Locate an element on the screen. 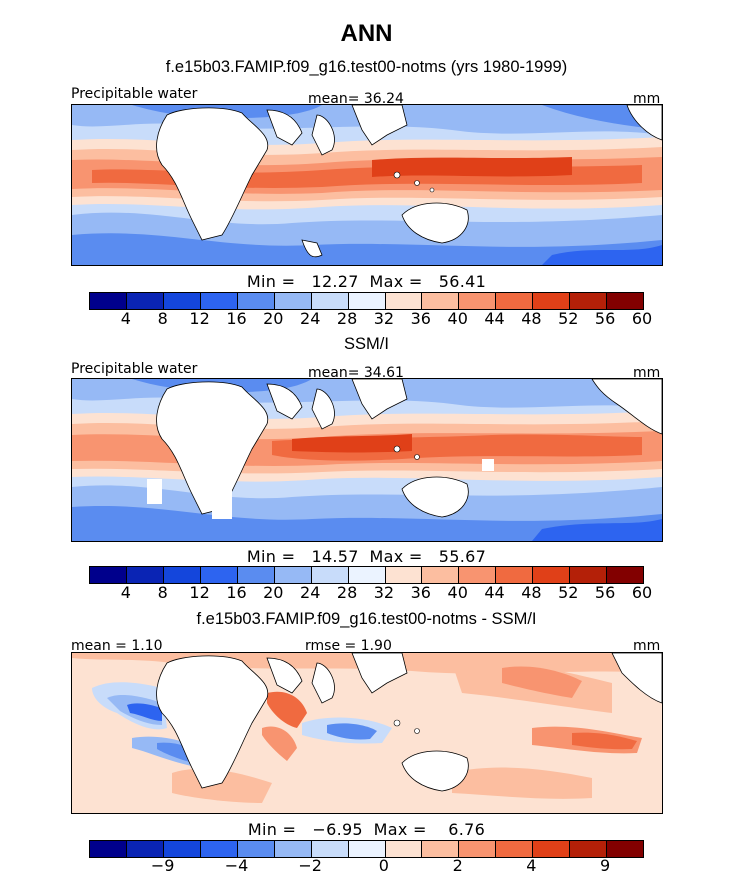 This screenshot has height=878, width=733. panel3-mean-label: mean = 1.10 is located at coordinates (117, 646).